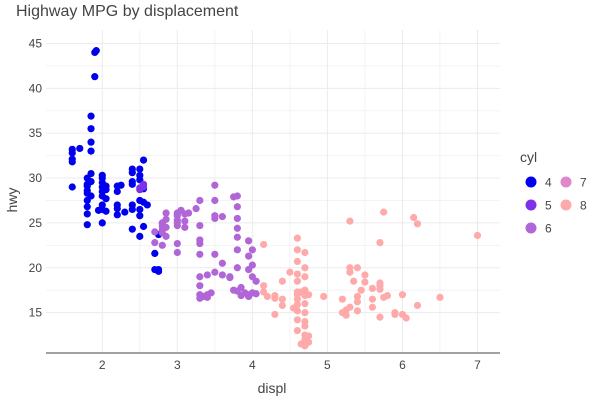  What do you see at coordinates (36, 133) in the screenshot?
I see `y-tick-label: 35` at bounding box center [36, 133].